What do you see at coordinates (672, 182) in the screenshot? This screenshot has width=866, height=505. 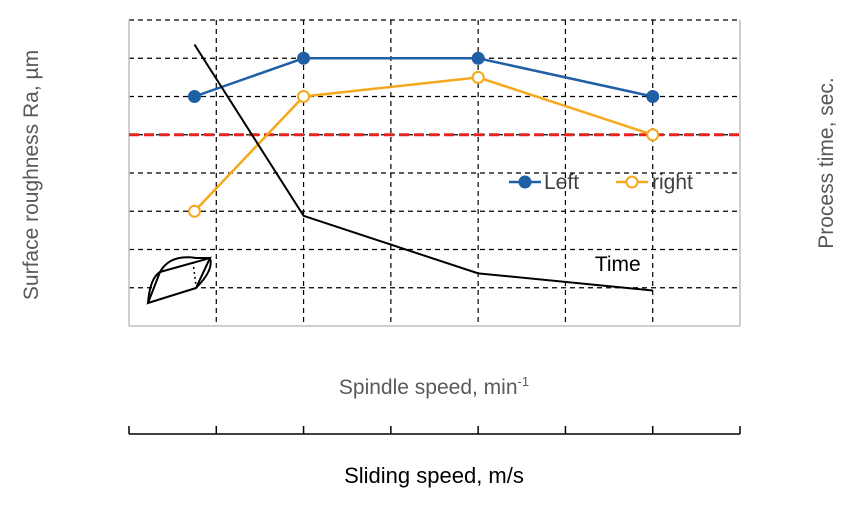 I see `legend-right-label: right` at bounding box center [672, 182].